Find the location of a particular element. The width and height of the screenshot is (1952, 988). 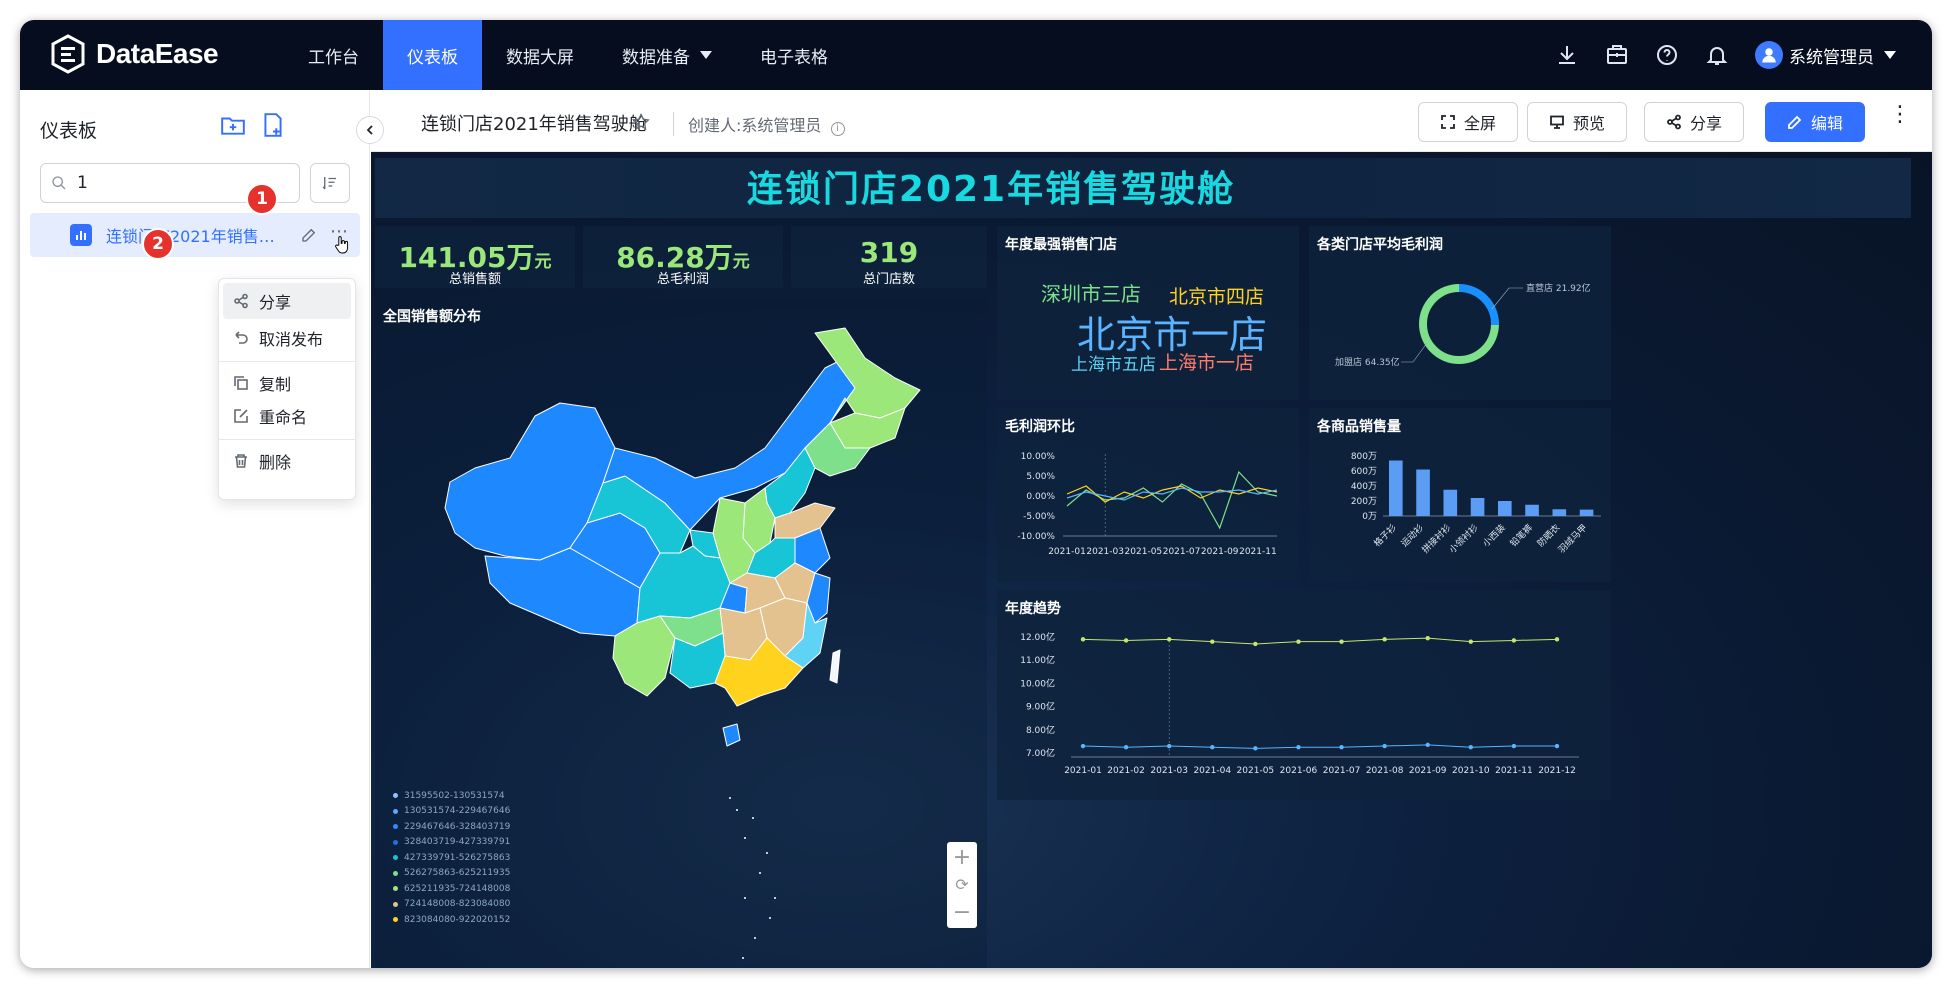

menu-delete: 删除 is located at coordinates (287, 461).